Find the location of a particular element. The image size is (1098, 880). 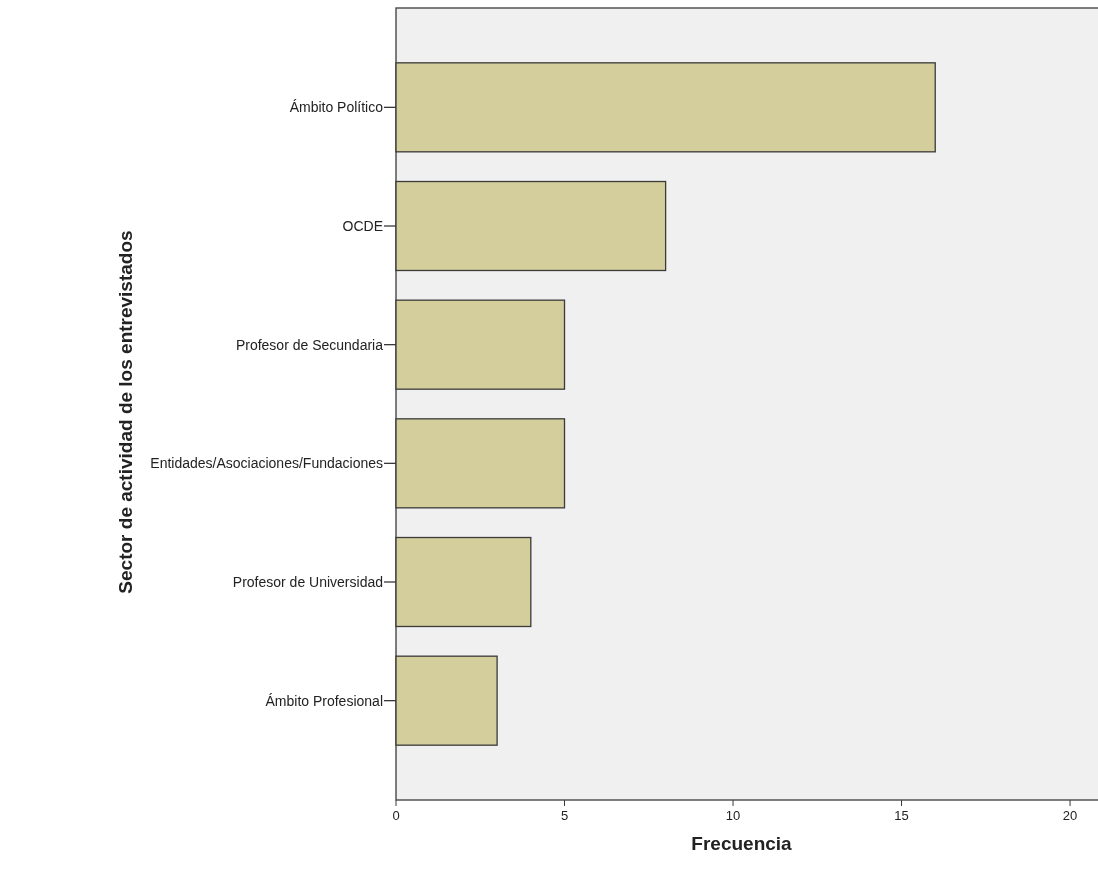

y-tick-label: OCDE is located at coordinates (362, 226).